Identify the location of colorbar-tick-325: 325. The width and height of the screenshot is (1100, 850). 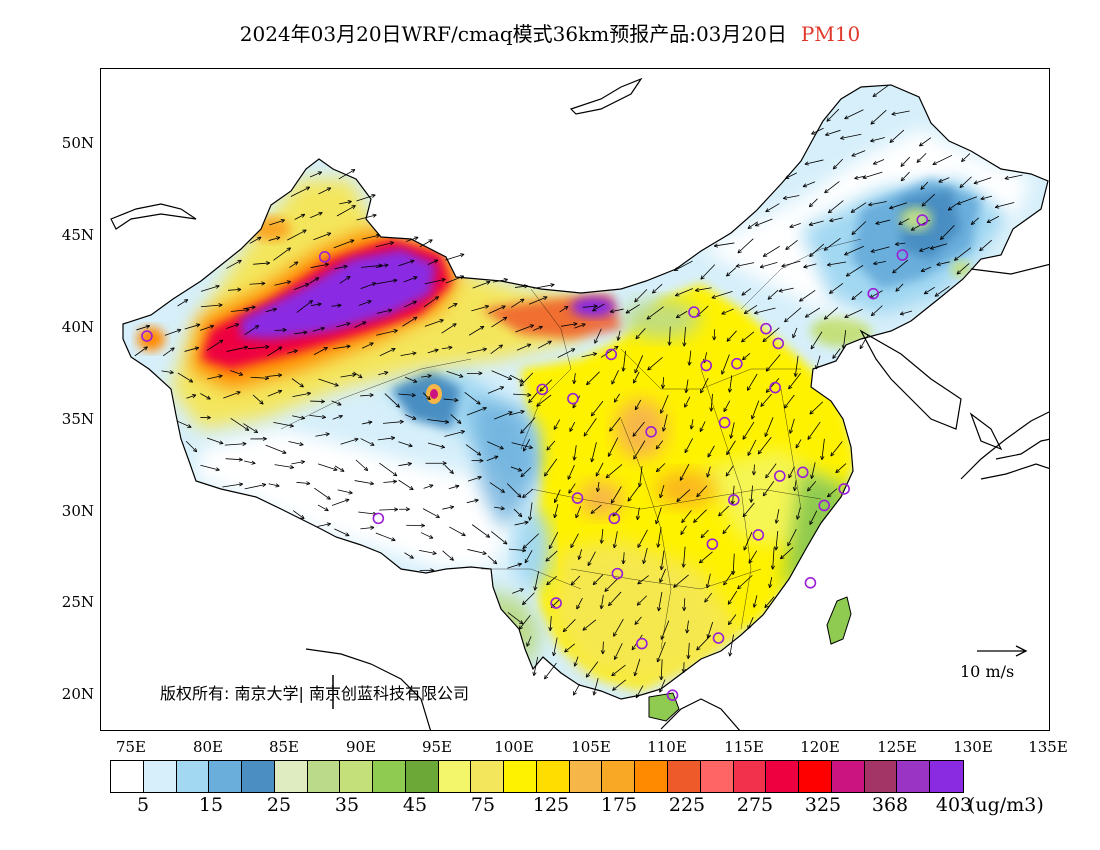
(823, 805).